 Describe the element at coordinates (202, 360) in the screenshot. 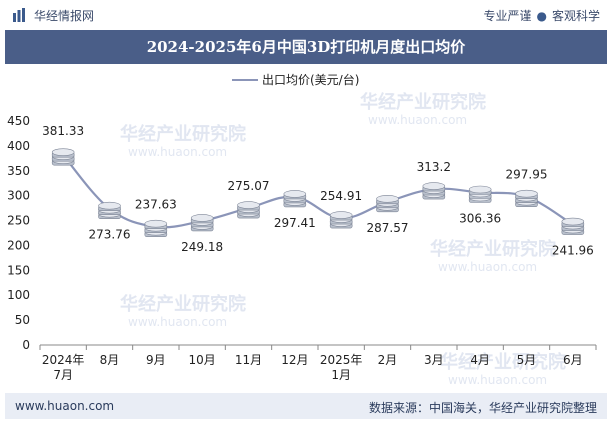

I see `x-tick-label: 10月` at that location.